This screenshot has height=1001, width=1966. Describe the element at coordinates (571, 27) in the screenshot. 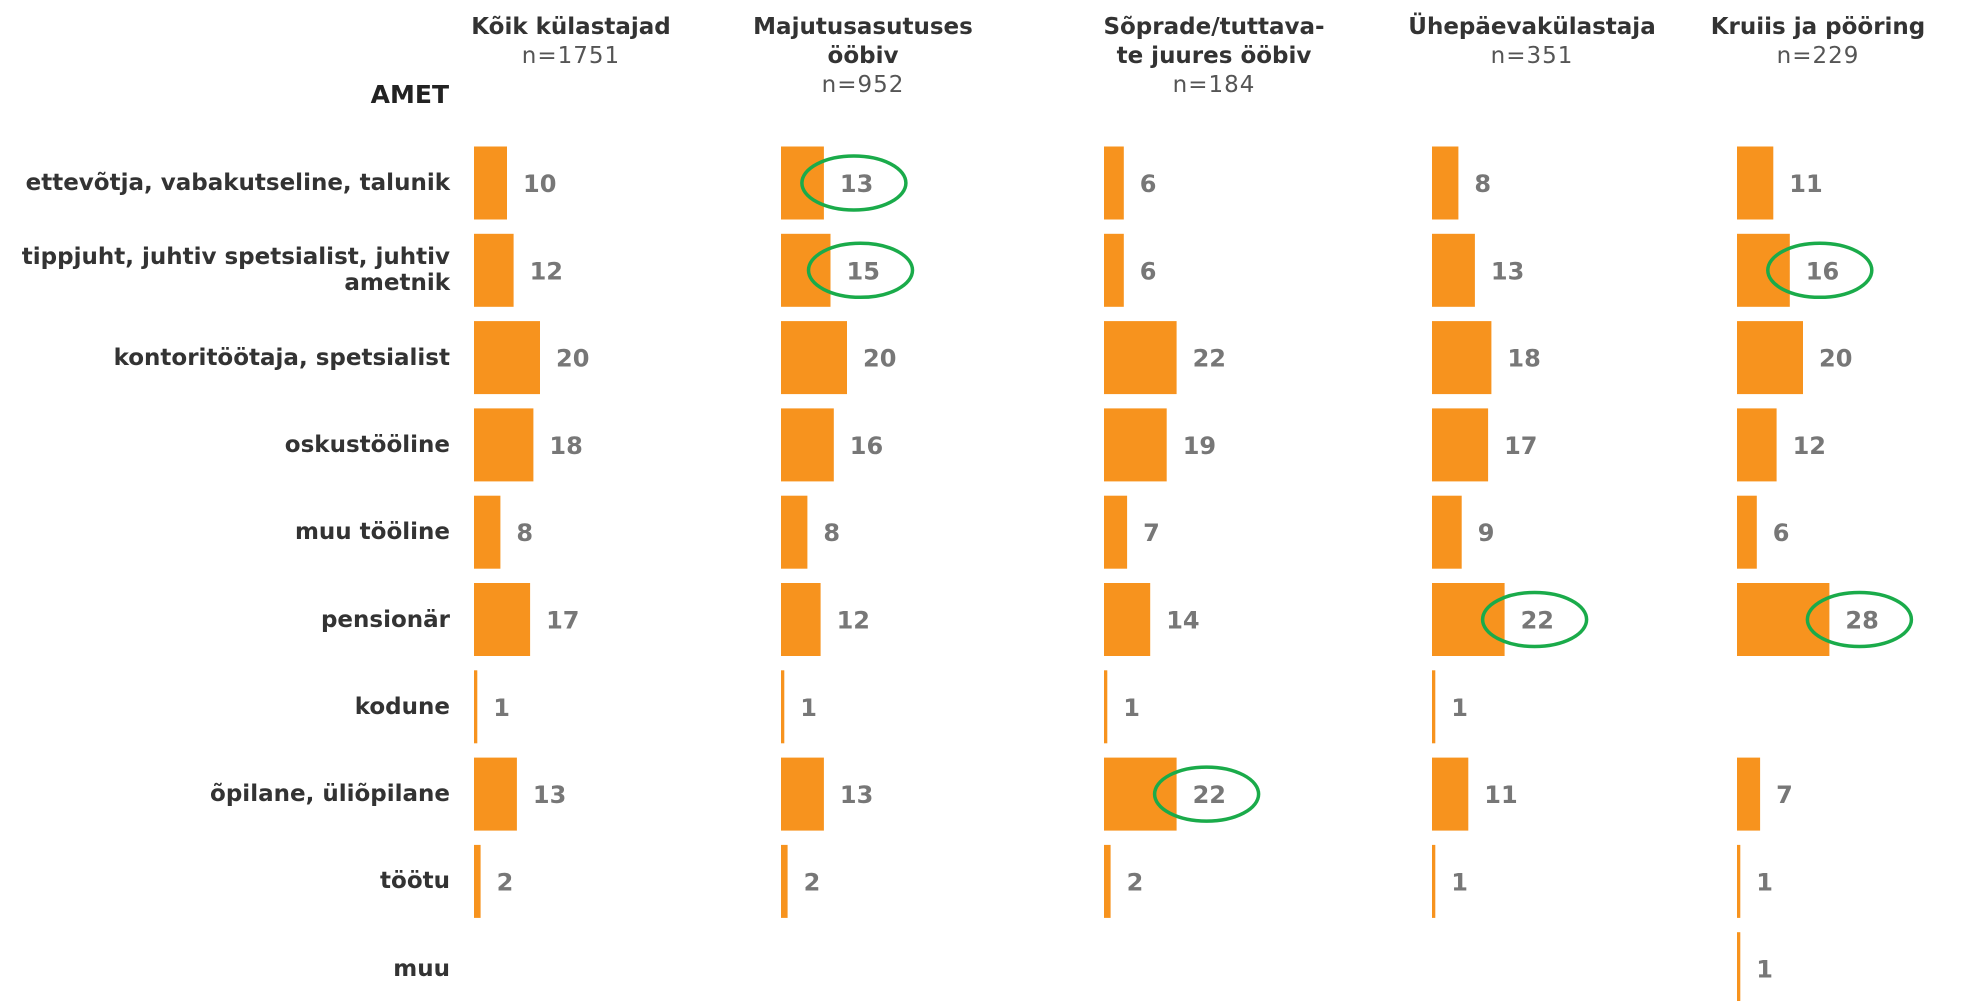

I see `column-title: Kõik külastajad` at that location.